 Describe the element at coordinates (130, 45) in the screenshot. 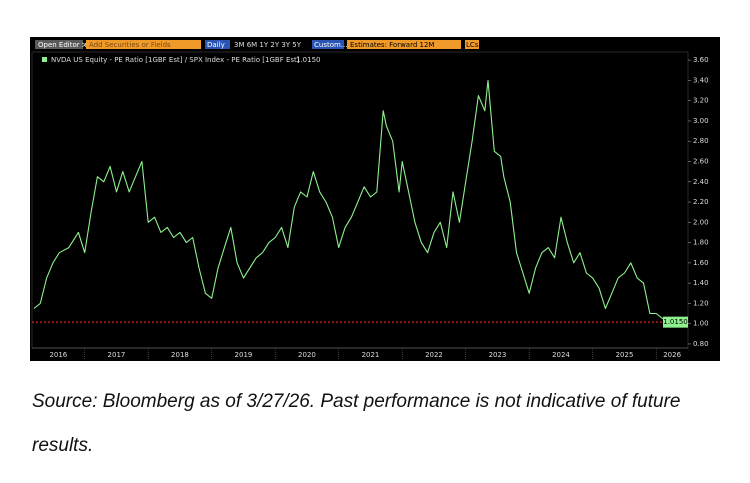

I see `search-placeholder: Add Securities or Fields` at that location.